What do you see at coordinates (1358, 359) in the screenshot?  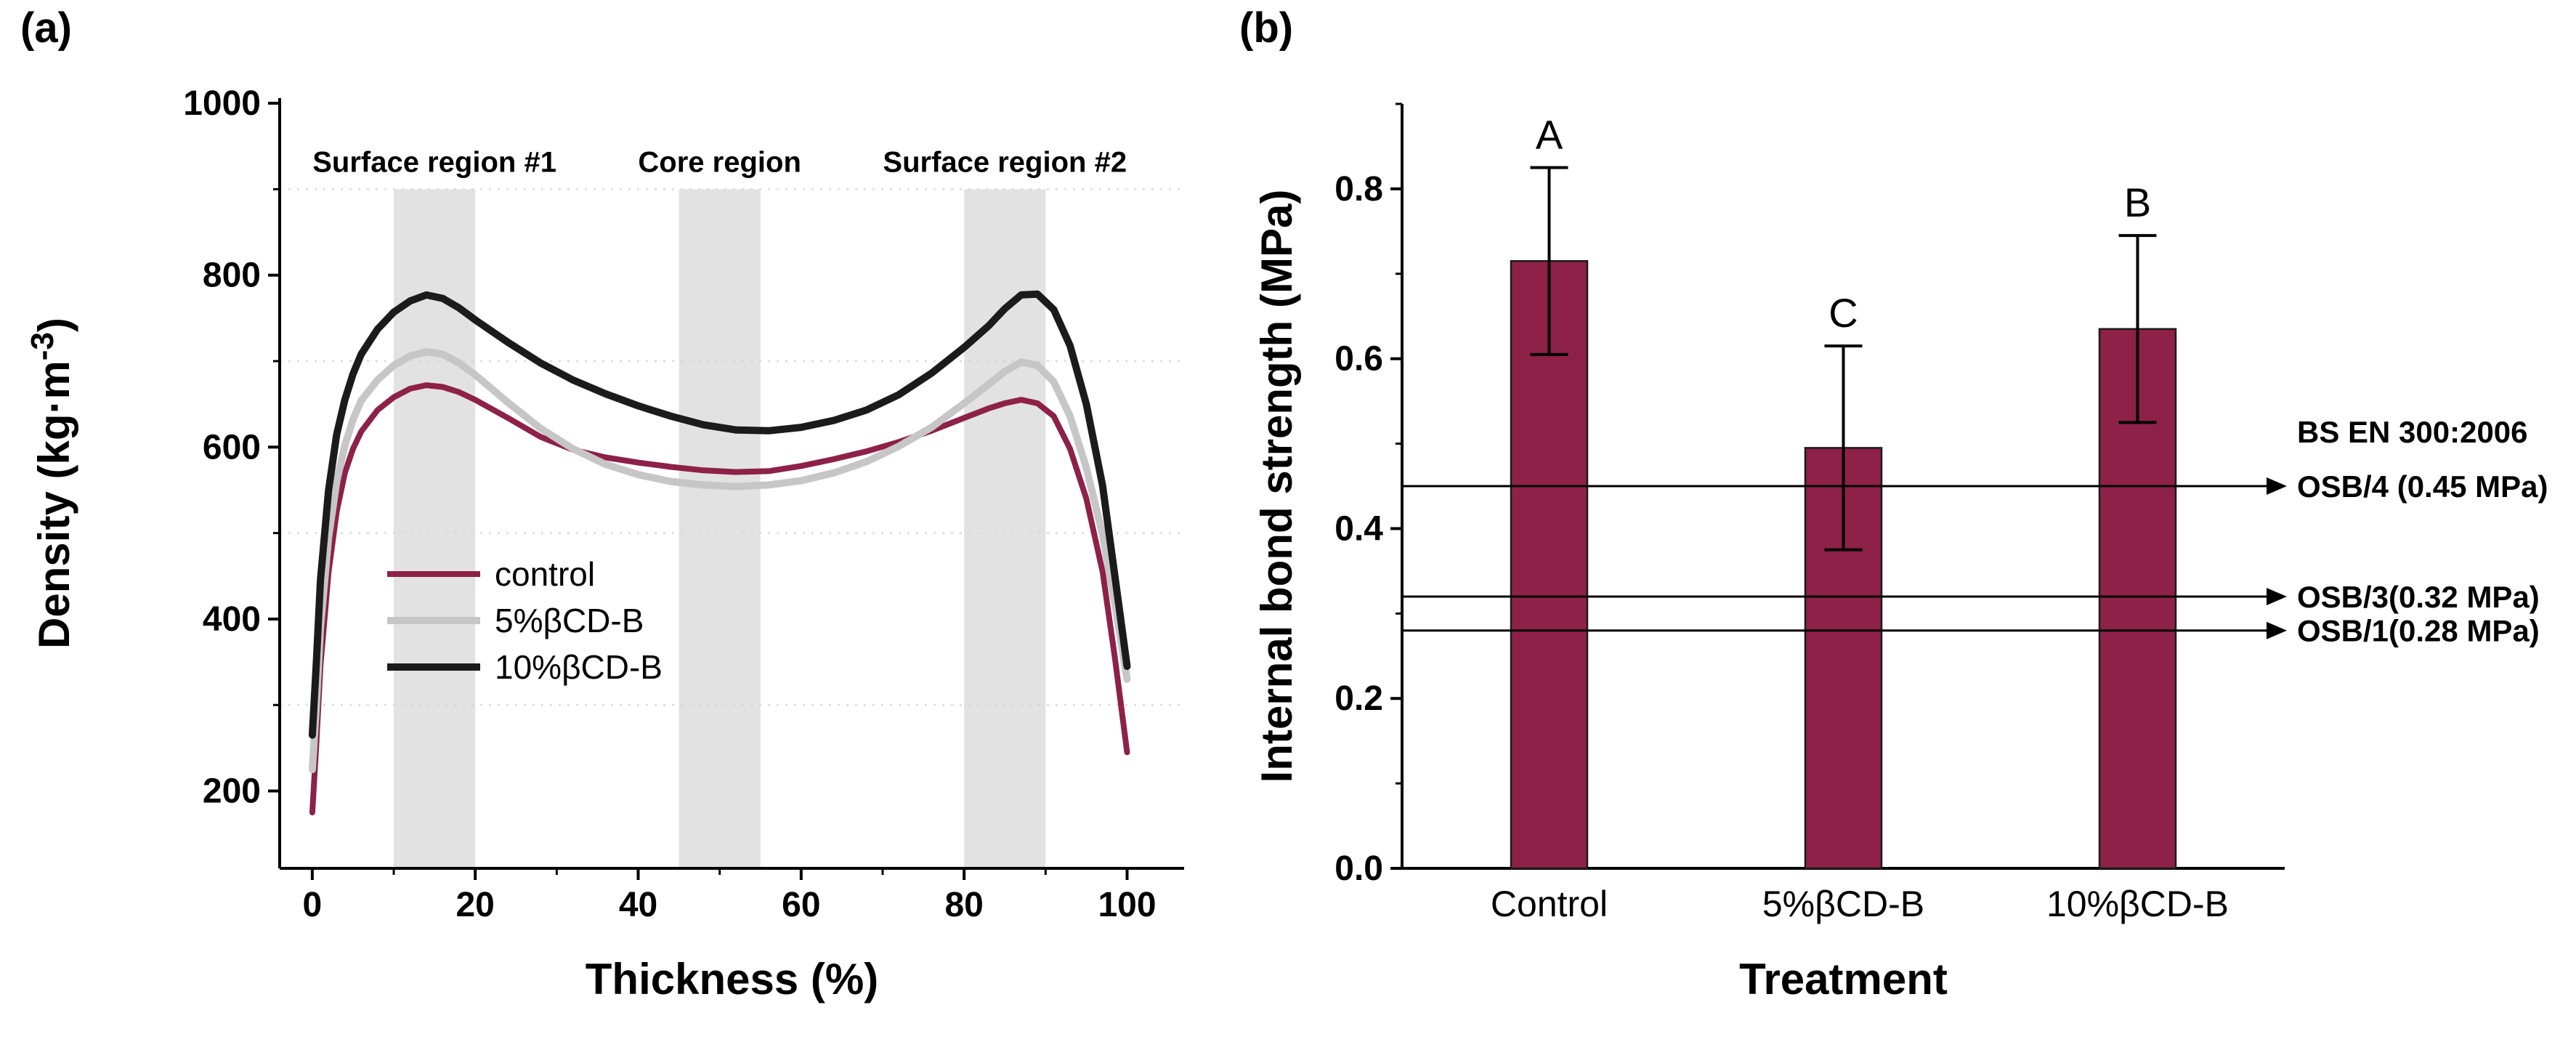 I see `y-tick-label: 0.6` at bounding box center [1358, 359].